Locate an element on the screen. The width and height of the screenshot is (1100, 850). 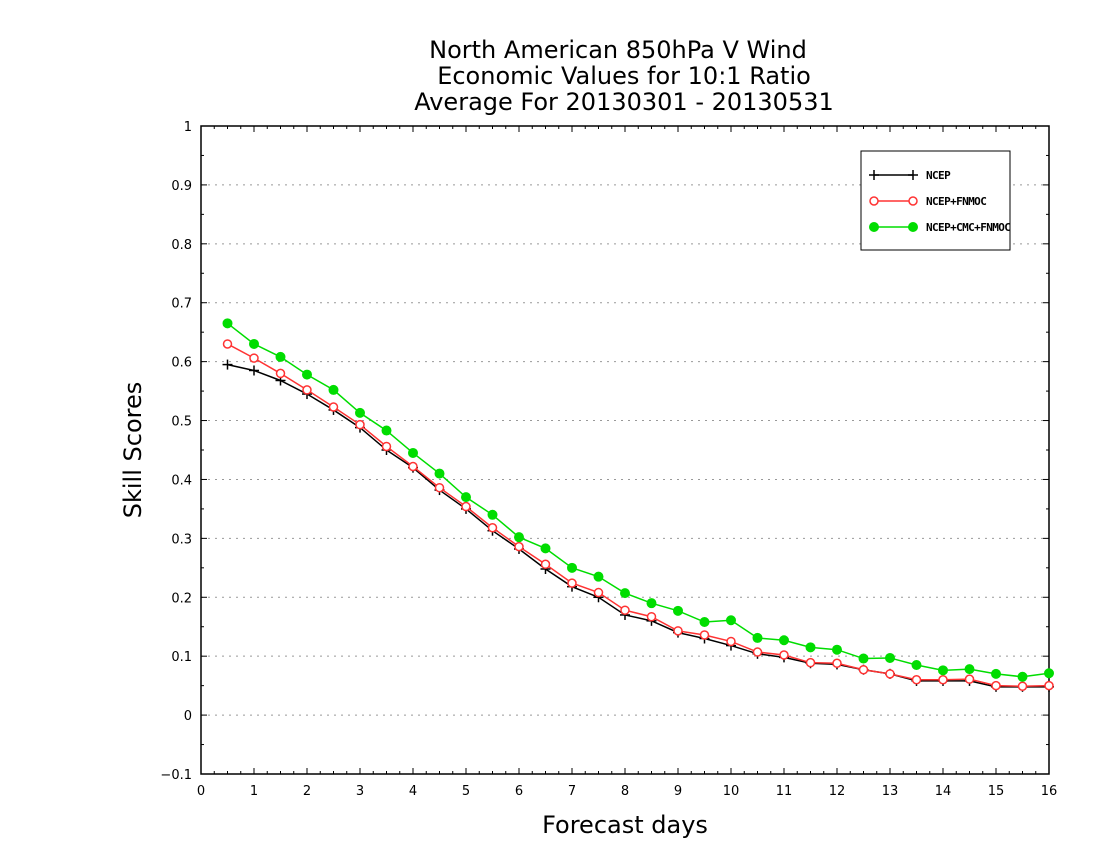
legend-label: NCEP is located at coordinates (938, 175).